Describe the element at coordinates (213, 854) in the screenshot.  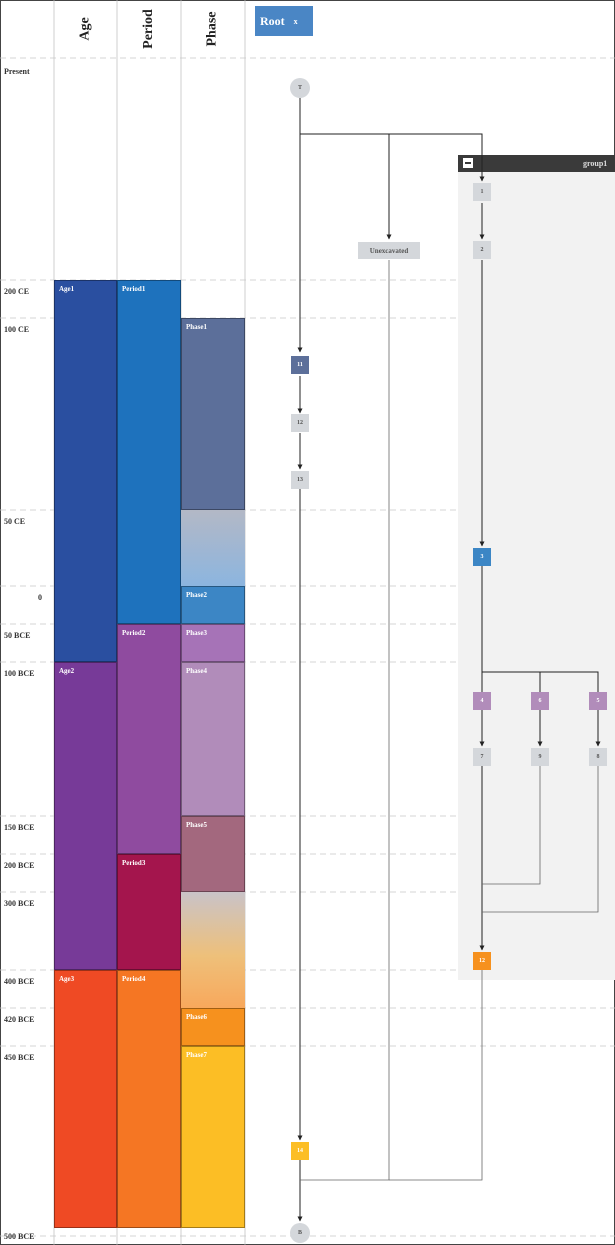
I see `phase-band-phase5: Phase5` at that location.